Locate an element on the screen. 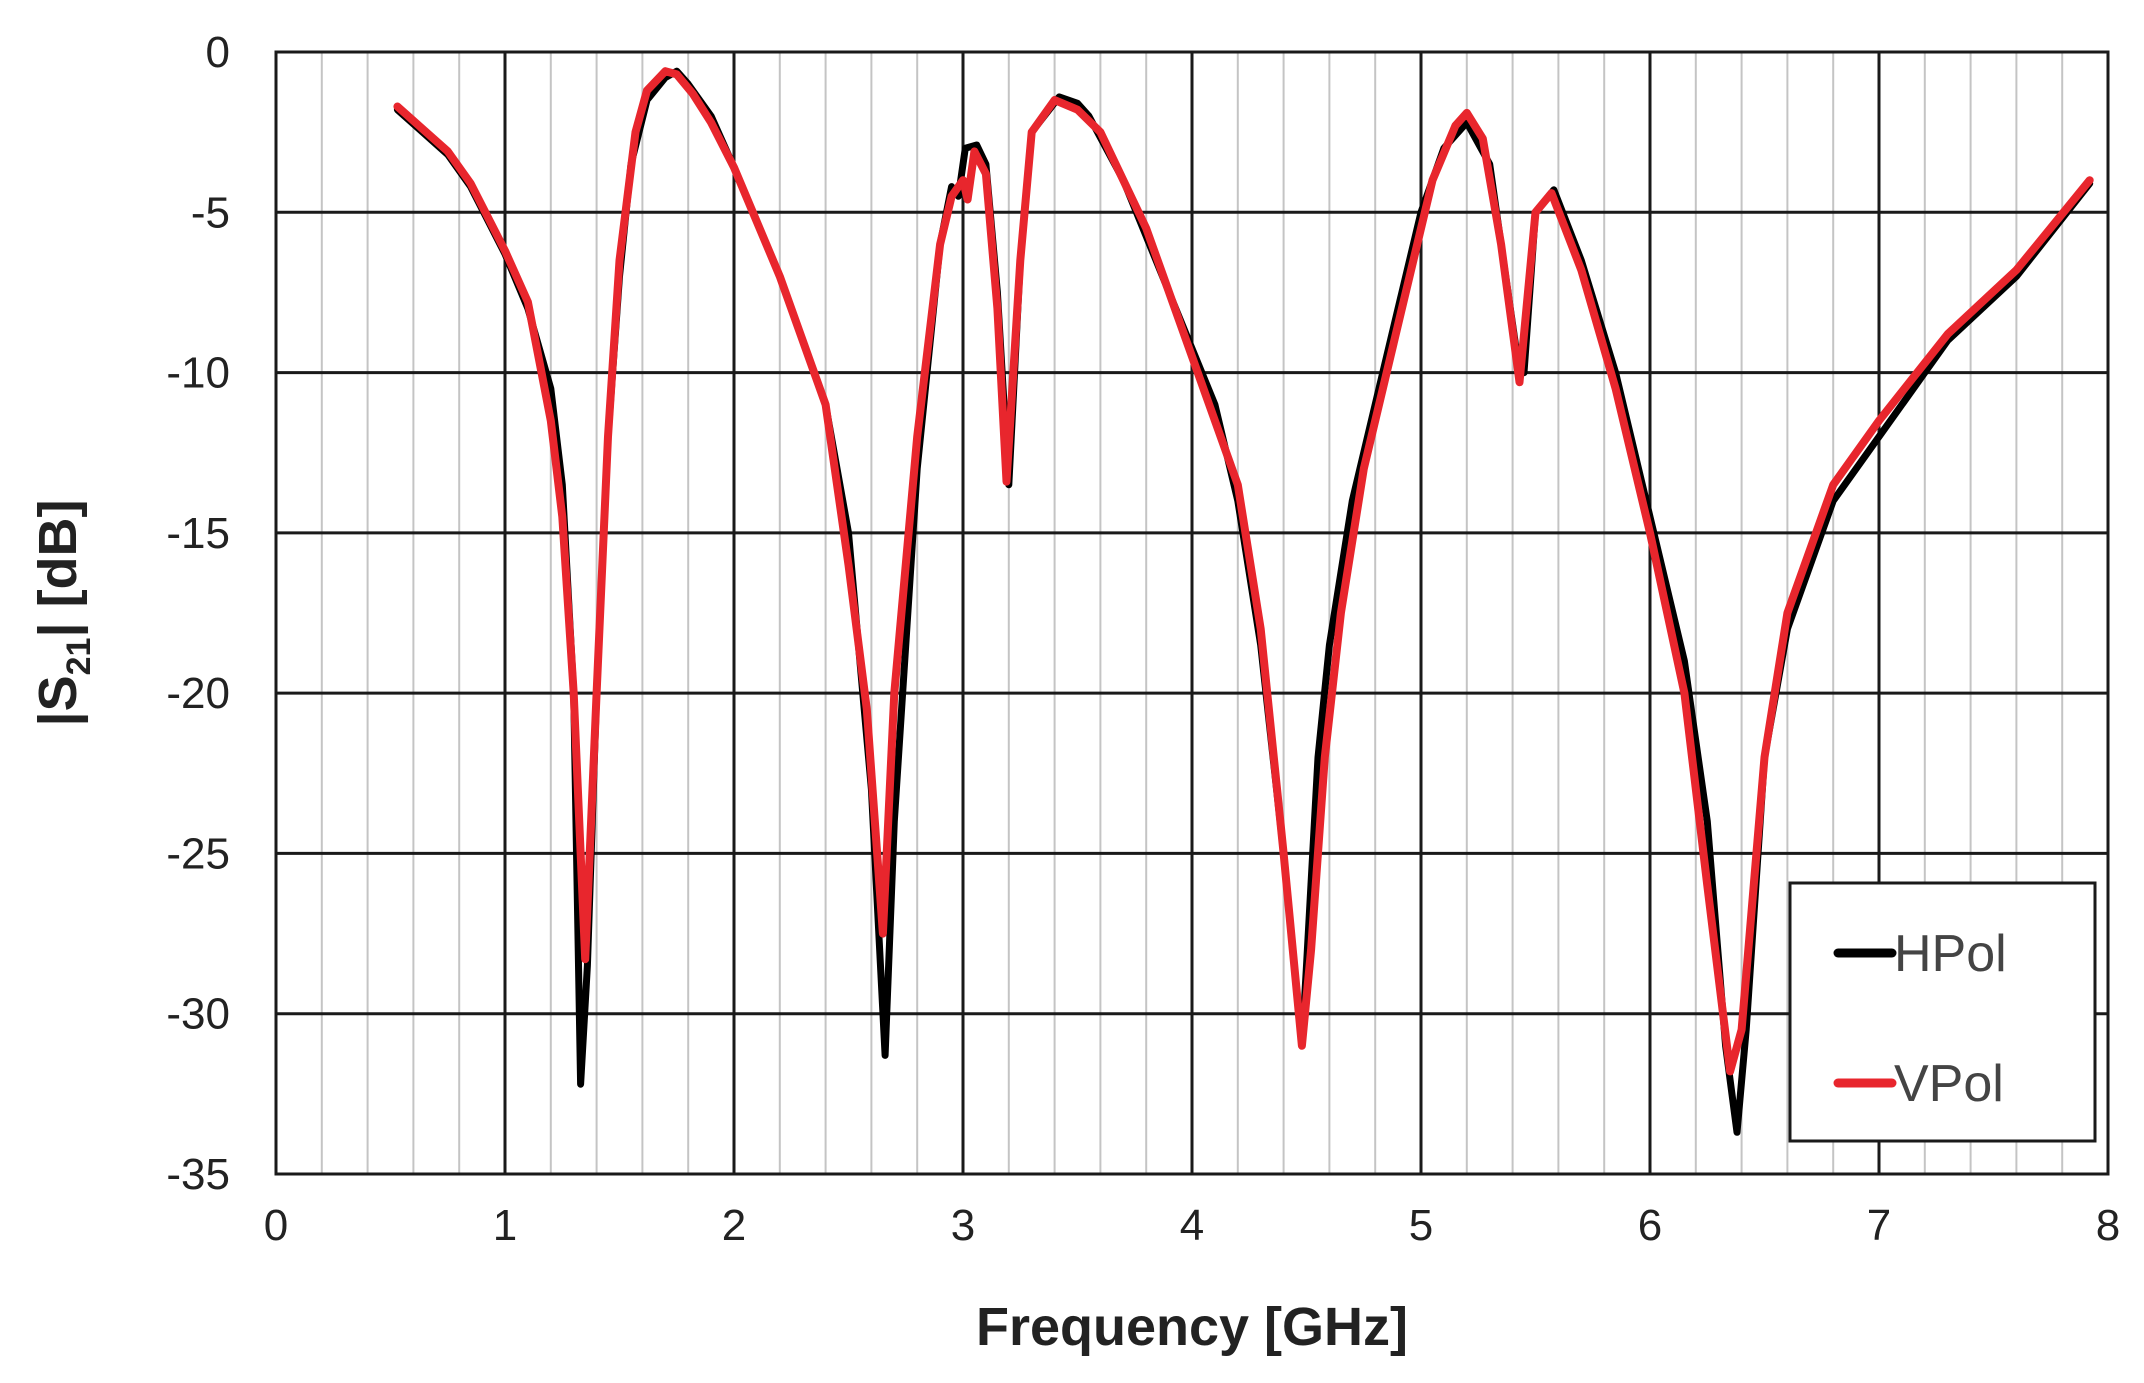 This screenshot has width=2144, height=1383. y-tick-label: -30 is located at coordinates (198, 1014).